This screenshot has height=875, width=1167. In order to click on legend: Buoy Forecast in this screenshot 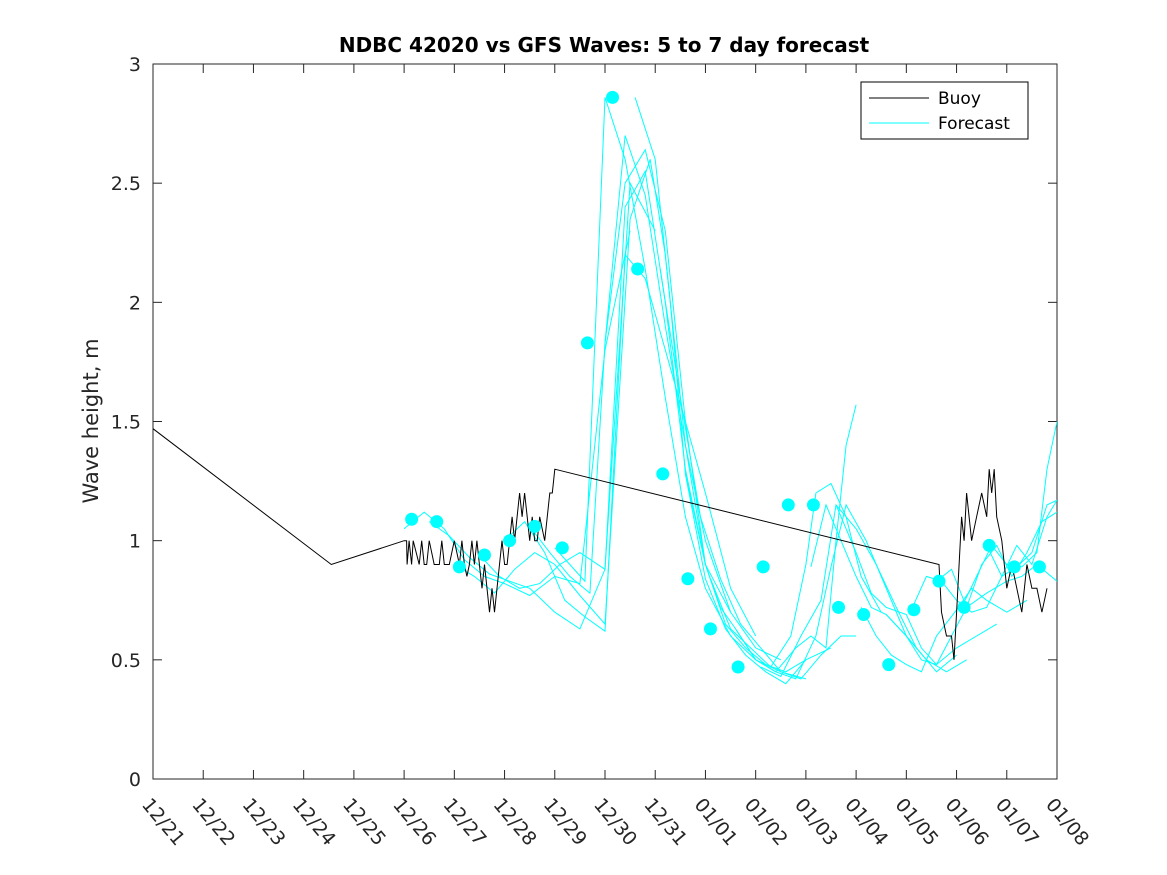, I will do `click(944, 110)`.